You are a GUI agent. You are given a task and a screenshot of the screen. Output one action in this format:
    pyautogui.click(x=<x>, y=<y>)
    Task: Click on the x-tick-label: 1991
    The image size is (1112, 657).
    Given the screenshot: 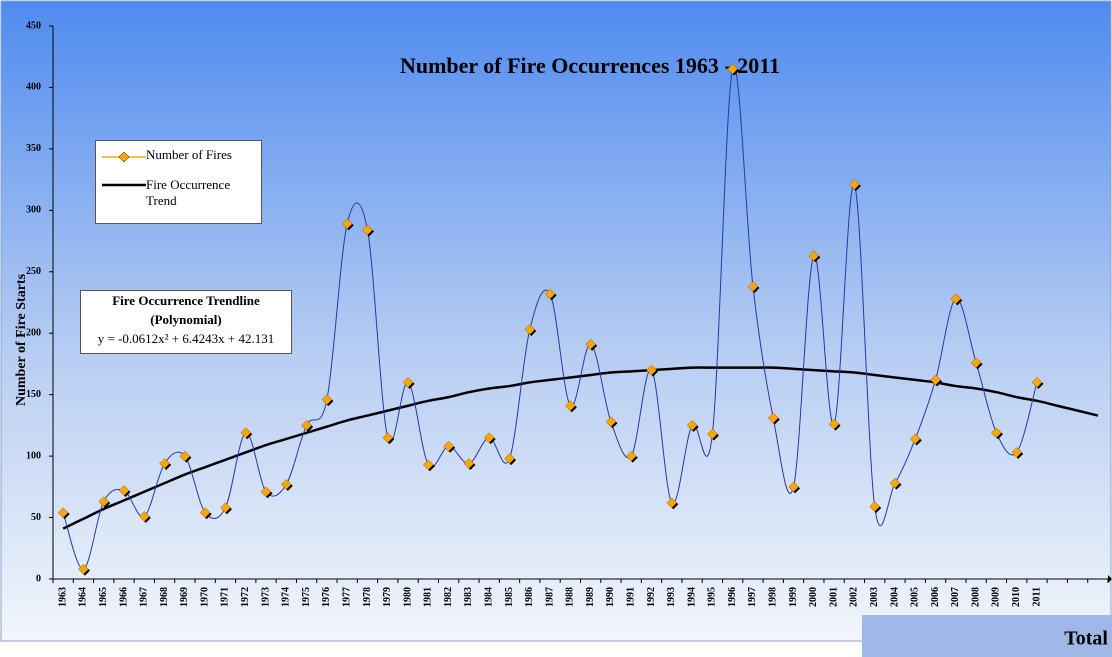 What is the action you would take?
    pyautogui.click(x=631, y=597)
    